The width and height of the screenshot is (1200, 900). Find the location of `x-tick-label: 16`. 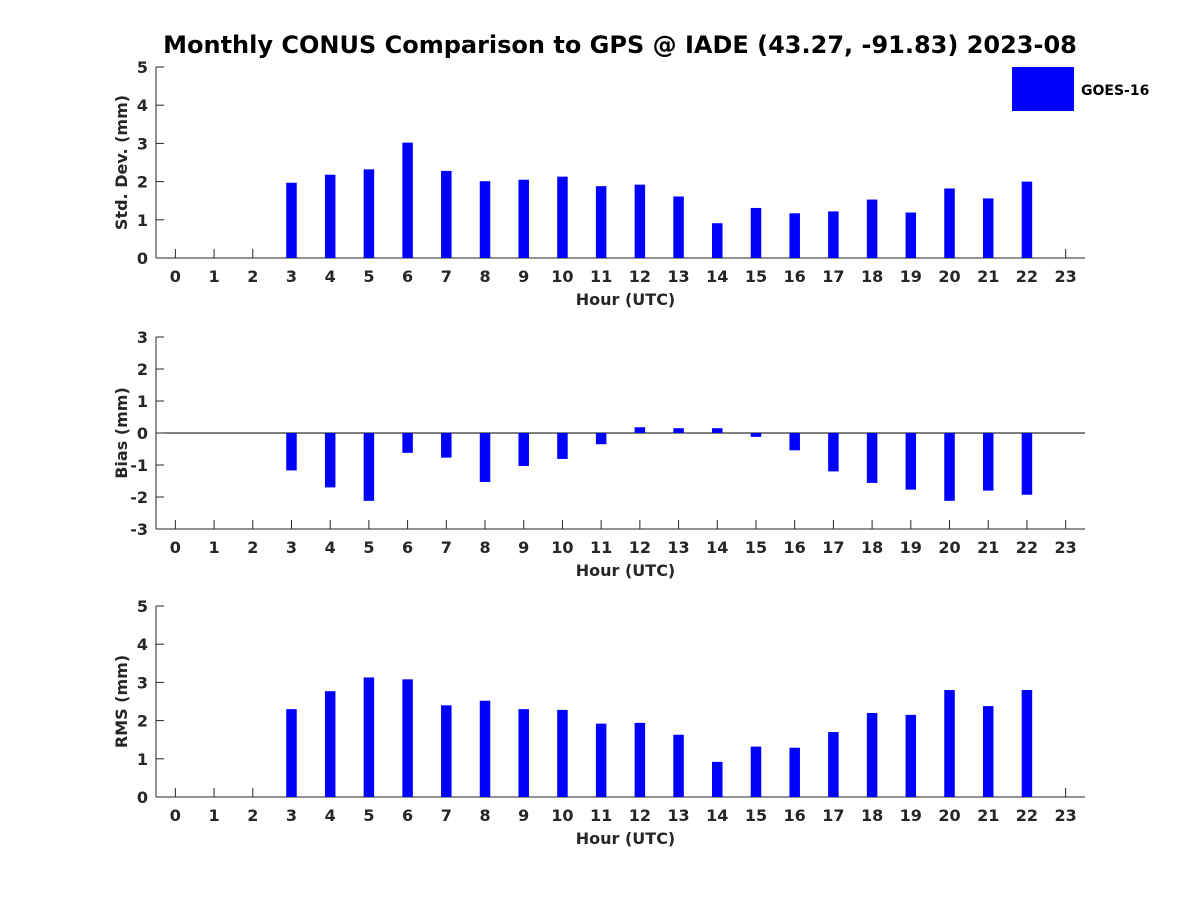

x-tick-label: 16 is located at coordinates (795, 815).